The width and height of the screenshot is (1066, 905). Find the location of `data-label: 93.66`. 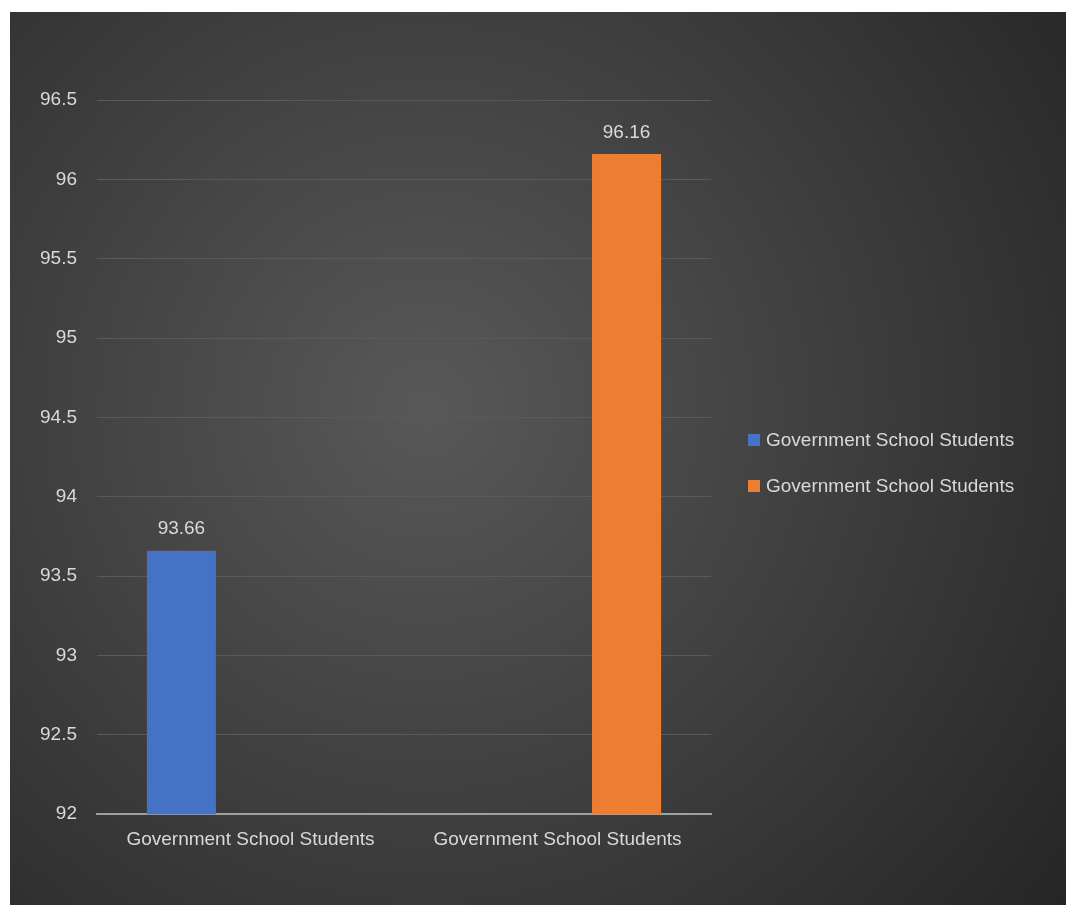

data-label: 93.66 is located at coordinates (181, 528).